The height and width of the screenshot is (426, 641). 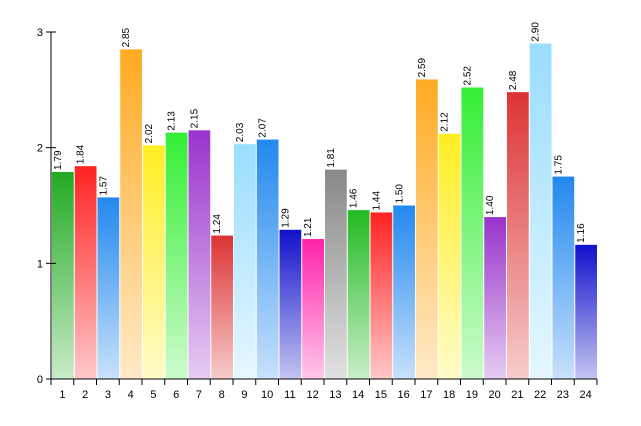 What do you see at coordinates (540, 395) in the screenshot?
I see `x-tick-label: 22` at bounding box center [540, 395].